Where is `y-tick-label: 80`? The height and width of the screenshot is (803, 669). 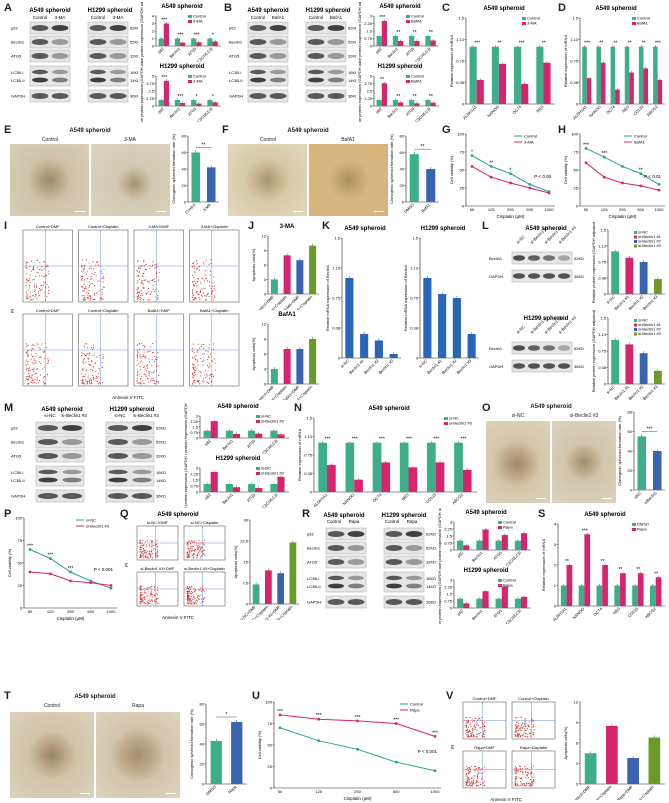
y-tick-label: 80 is located at coordinates (184, 135).